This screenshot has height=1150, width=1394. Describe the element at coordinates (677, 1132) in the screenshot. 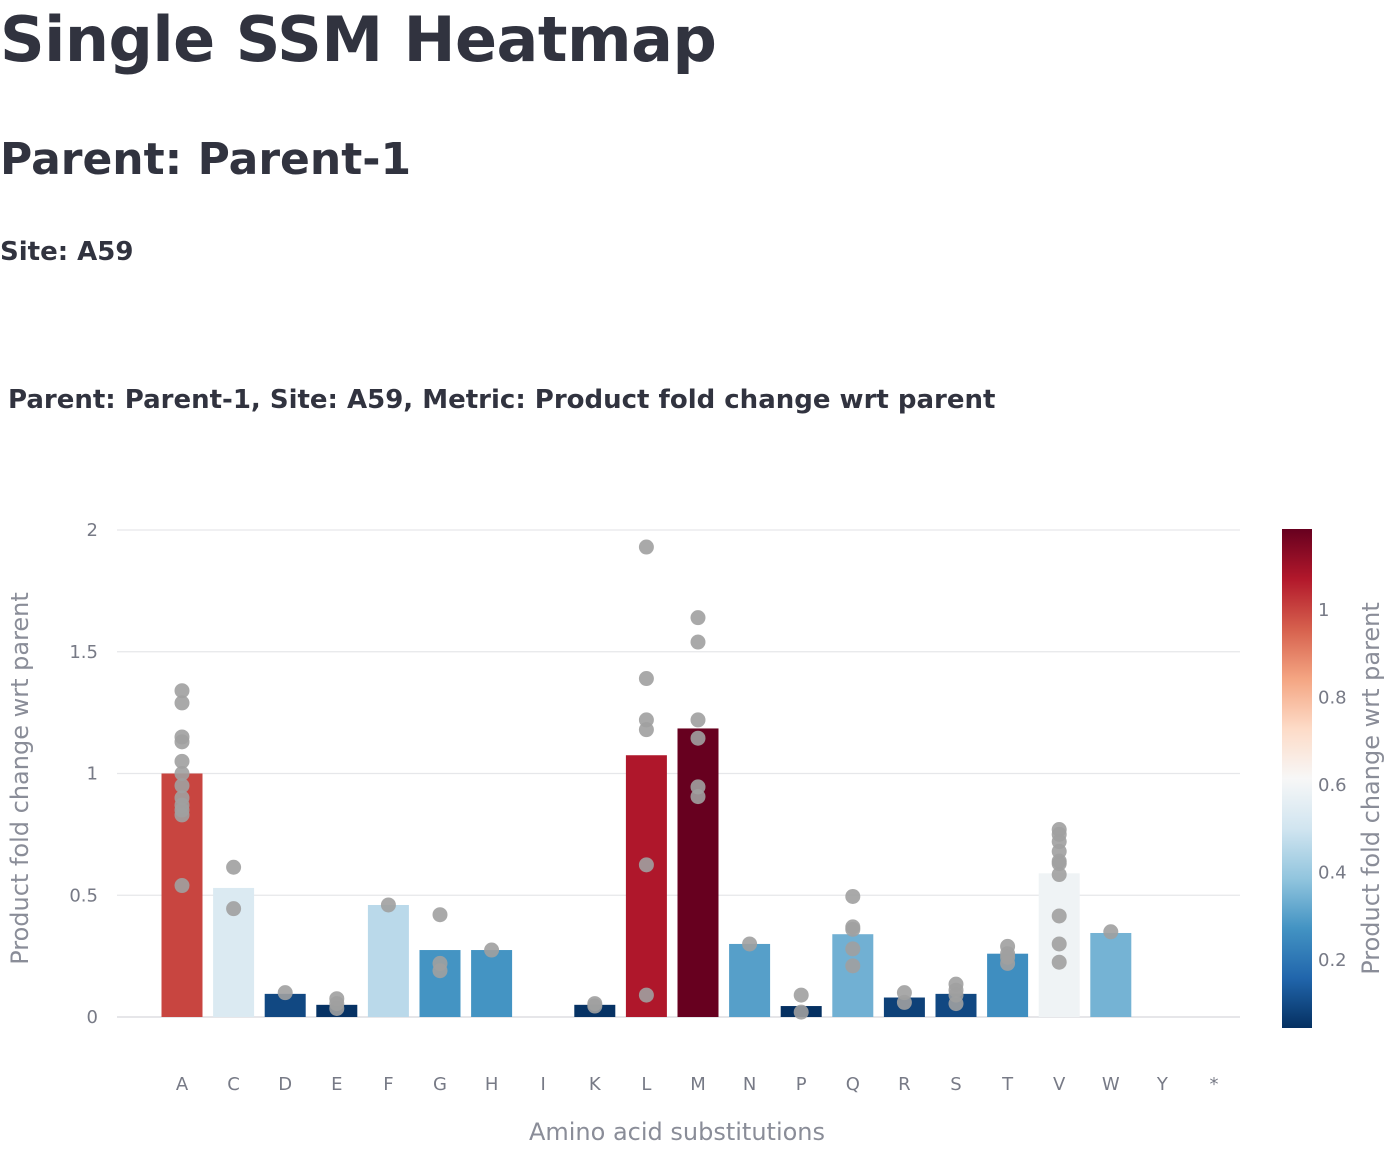

I see `x-axis-title: Amino acid substitutions` at that location.